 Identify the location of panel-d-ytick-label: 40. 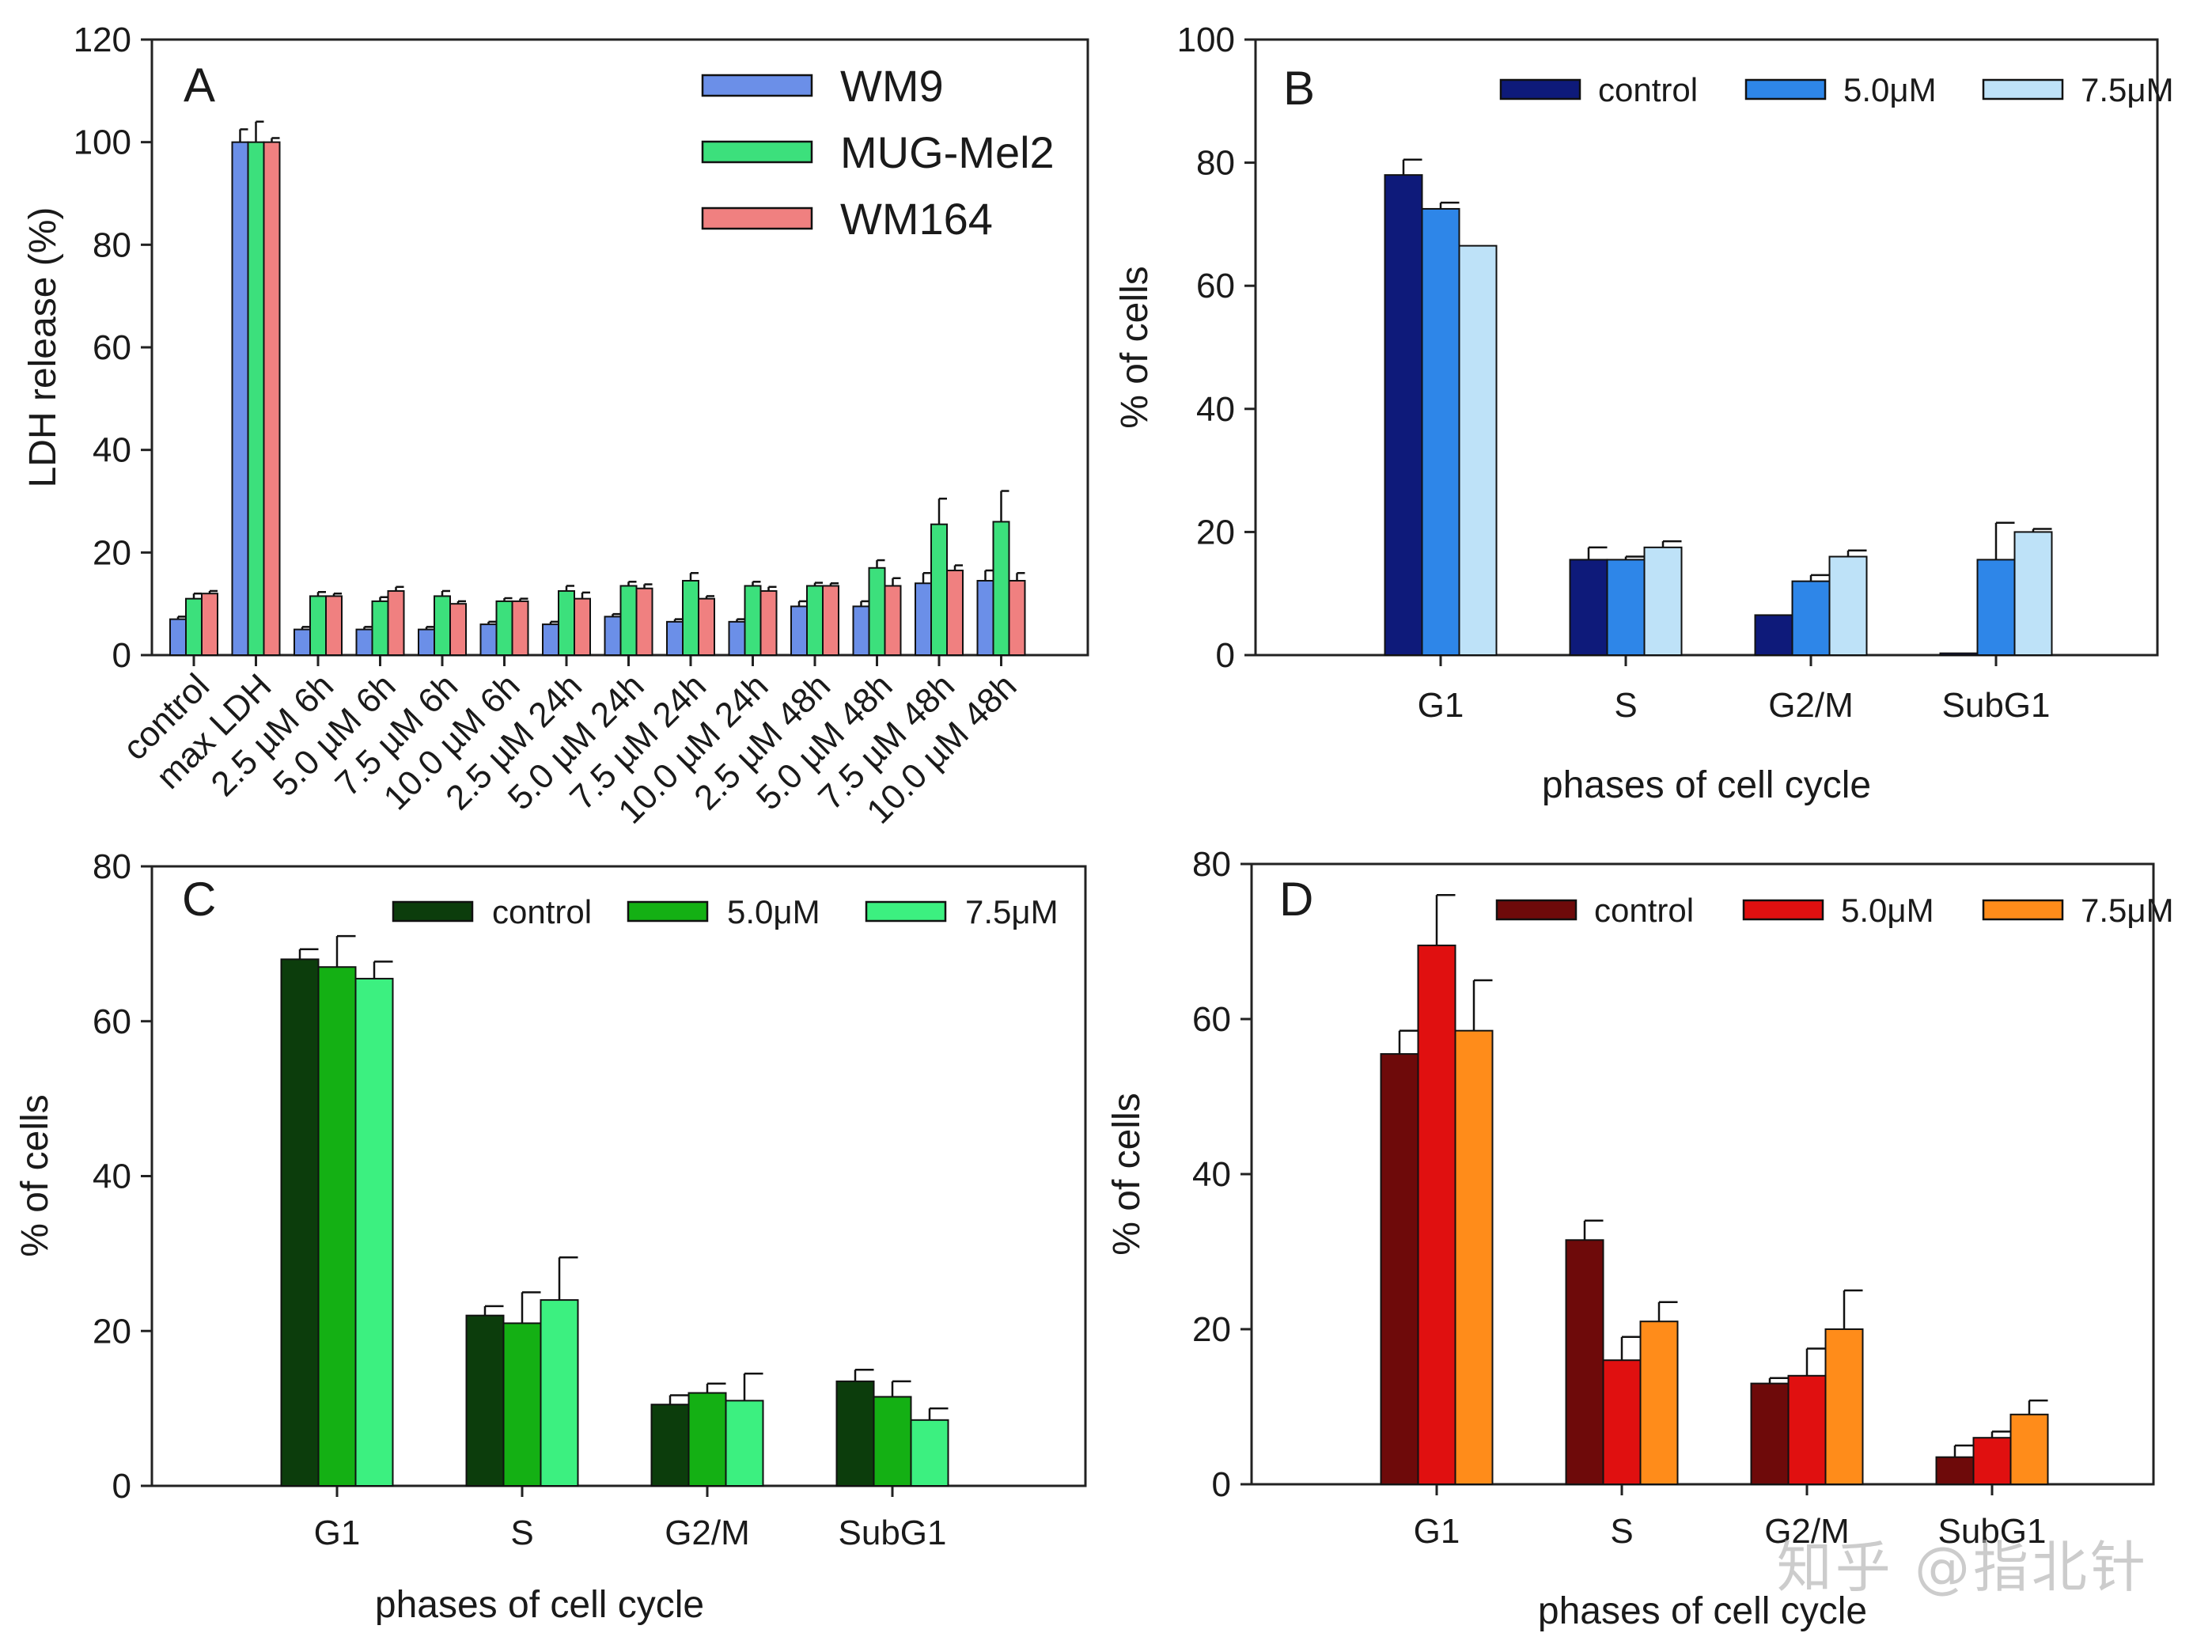
(1211, 1174).